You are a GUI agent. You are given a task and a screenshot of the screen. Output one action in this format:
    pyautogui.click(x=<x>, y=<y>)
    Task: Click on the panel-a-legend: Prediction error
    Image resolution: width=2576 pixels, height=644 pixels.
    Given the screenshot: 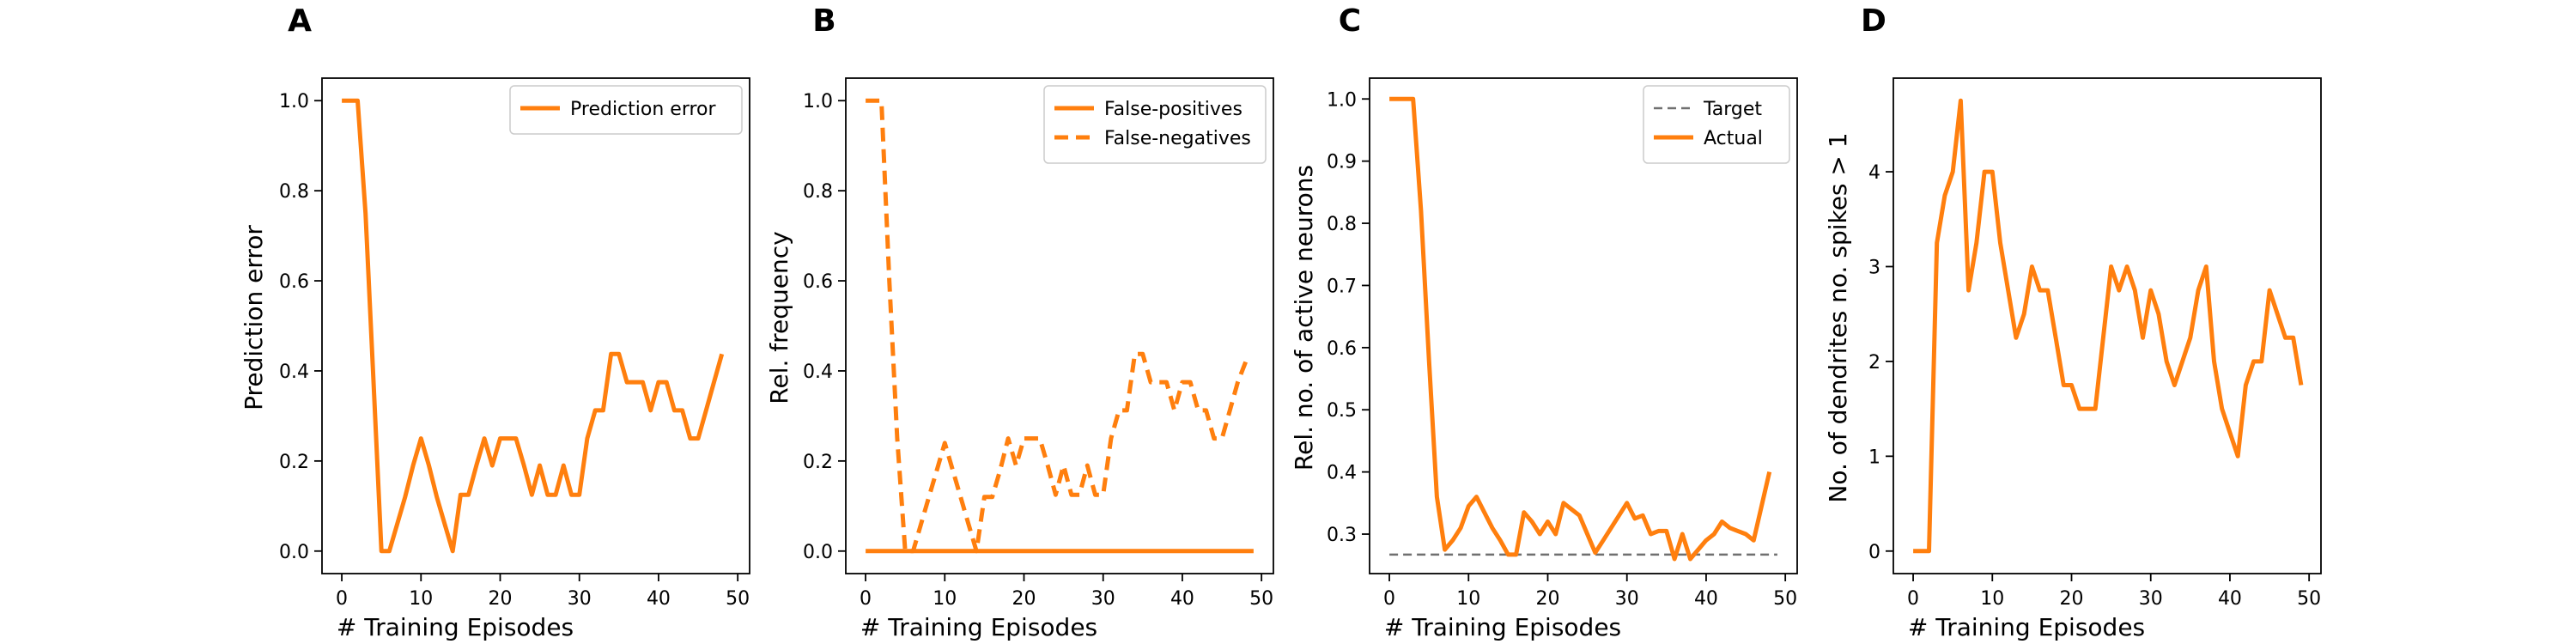 What is the action you would take?
    pyautogui.click(x=626, y=110)
    